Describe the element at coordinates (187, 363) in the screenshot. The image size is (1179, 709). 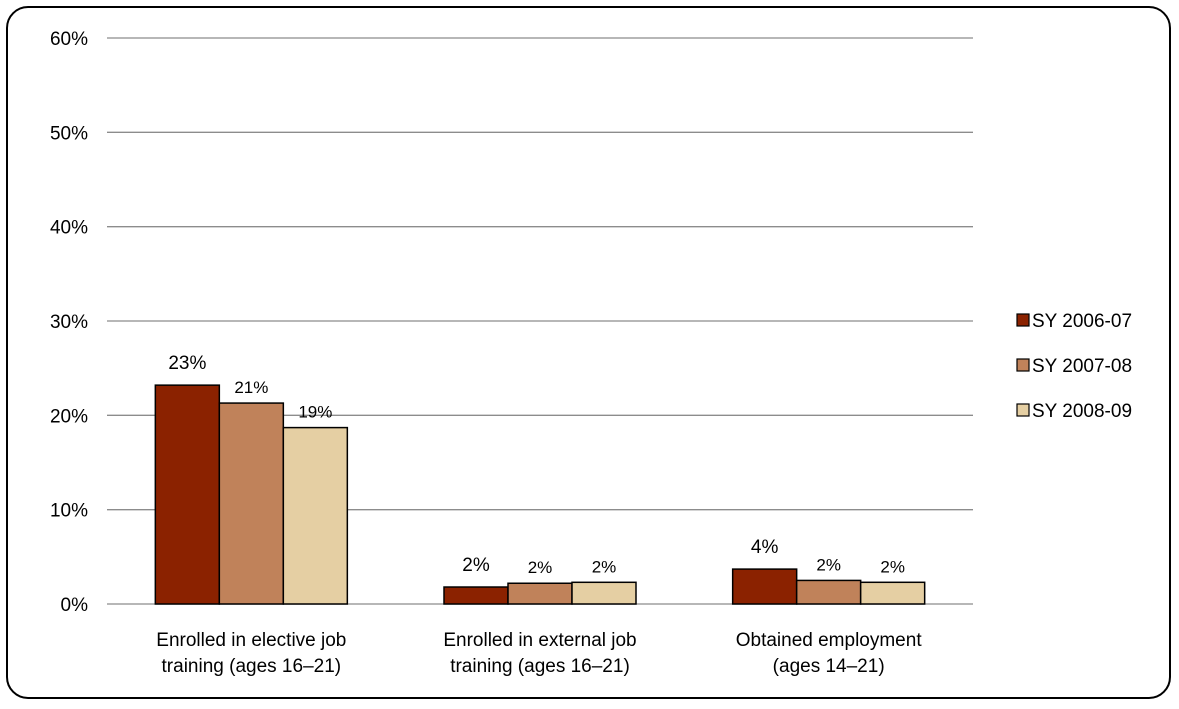
I see `data-label: 23%` at that location.